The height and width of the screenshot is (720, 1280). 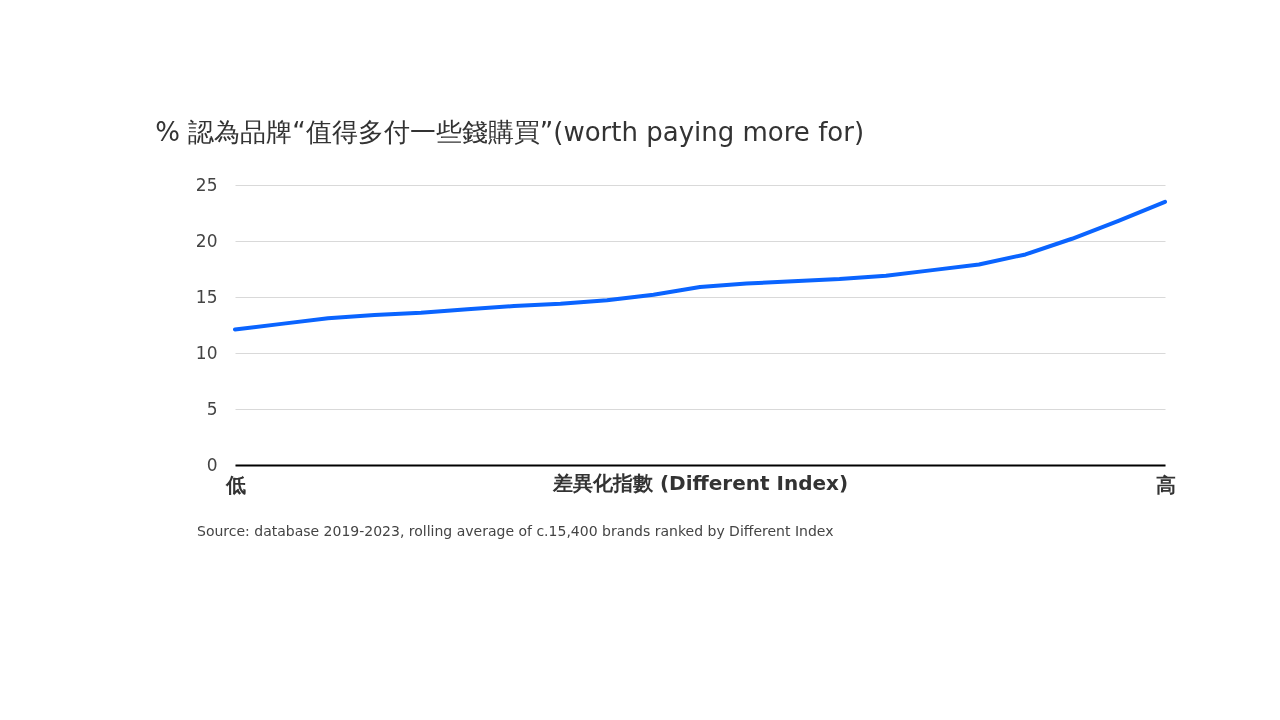 I want to click on line-series, so click(x=700, y=265).